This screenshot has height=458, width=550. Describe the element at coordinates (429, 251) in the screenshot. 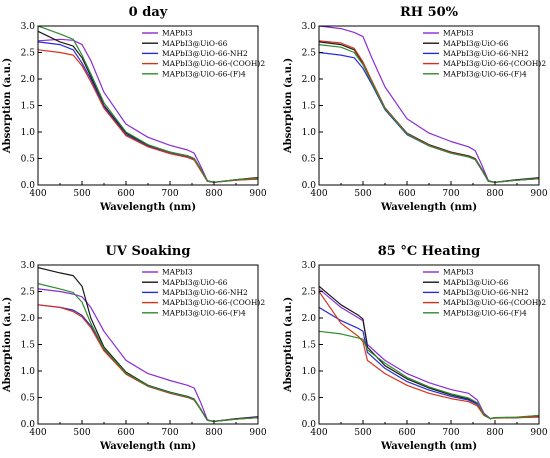

I see `chart-title: 85 °C Heating` at that location.